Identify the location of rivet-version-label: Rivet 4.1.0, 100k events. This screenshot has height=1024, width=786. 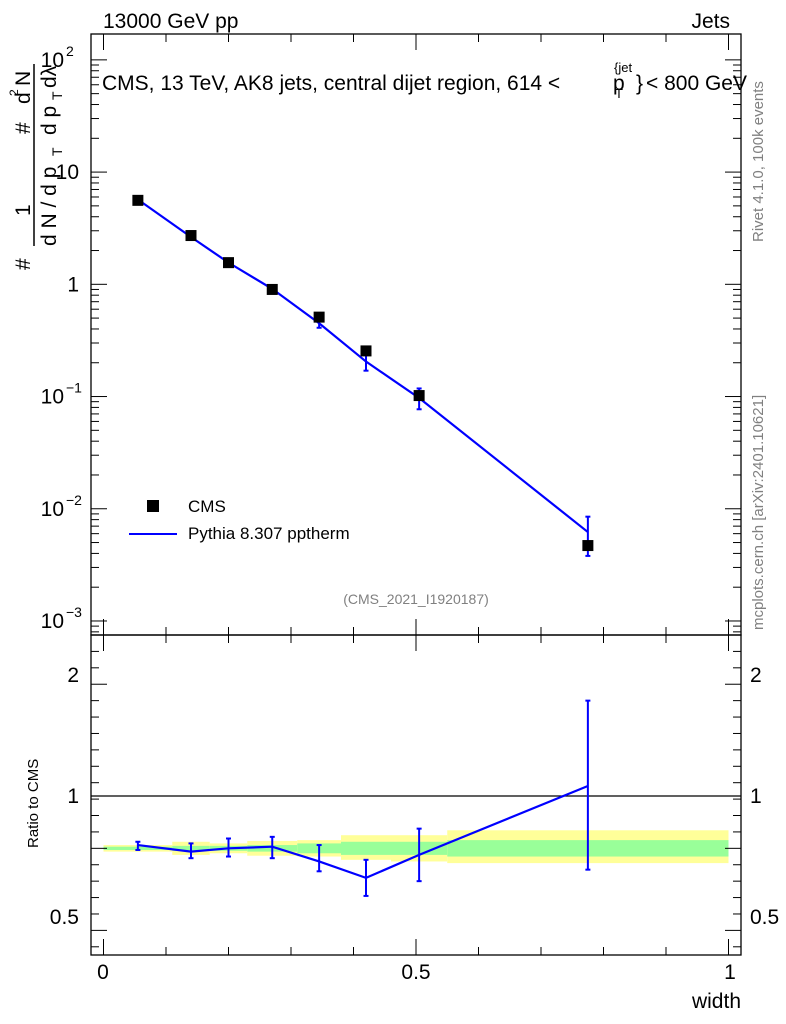
(758, 161).